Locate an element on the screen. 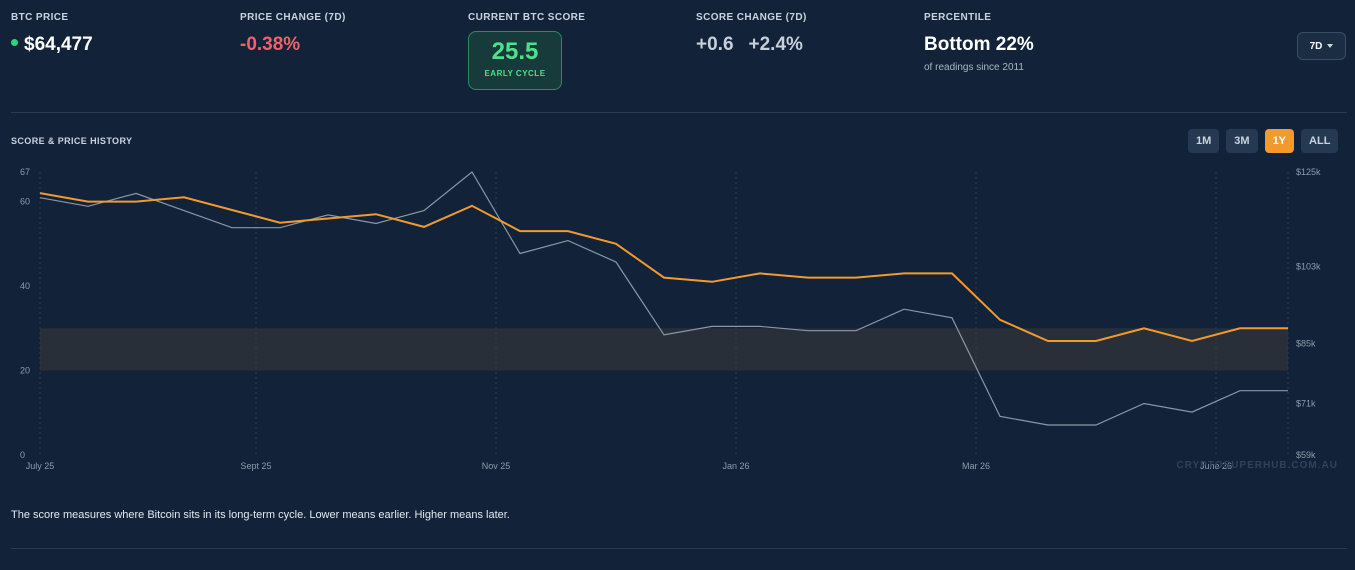 The height and width of the screenshot is (570, 1355). range-button-group: 1M 3M 1Y ALL is located at coordinates (1263, 141).